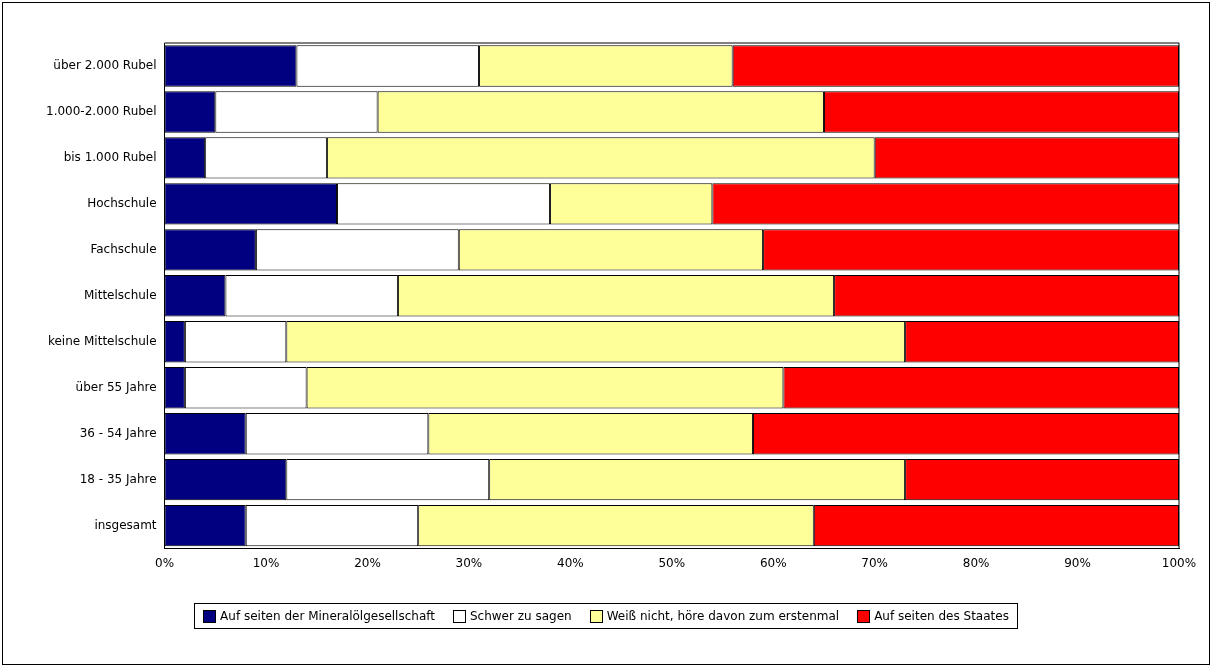 Image resolution: width=1212 pixels, height=667 pixels. What do you see at coordinates (367, 562) in the screenshot?
I see `x-tick-label: 20%` at bounding box center [367, 562].